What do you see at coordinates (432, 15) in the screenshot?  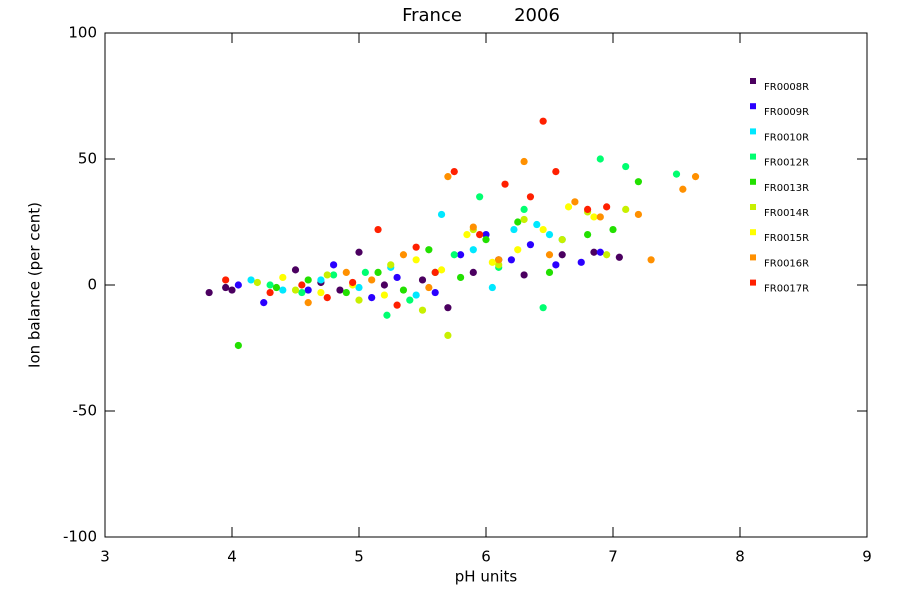 I see `chart-title: France` at bounding box center [432, 15].